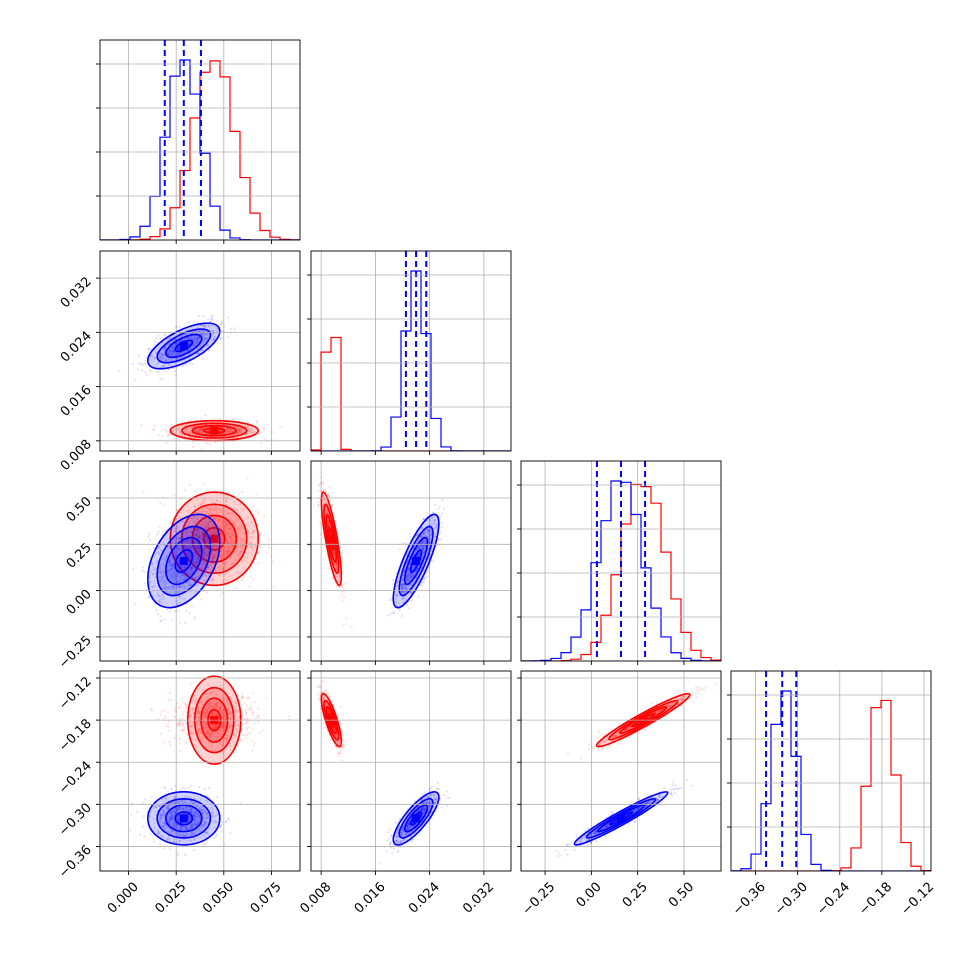 This screenshot has width=970, height=970. Describe the element at coordinates (200, 140) in the screenshot. I see `panel-frame` at that location.